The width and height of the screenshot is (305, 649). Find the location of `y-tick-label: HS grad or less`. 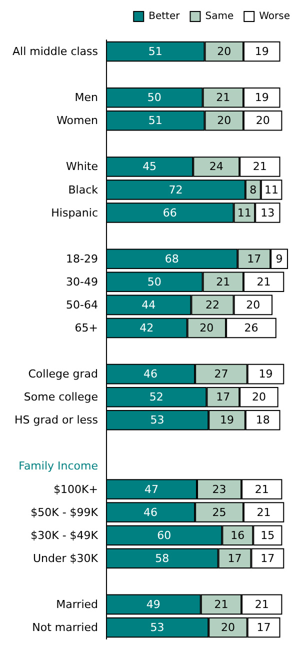

y-tick-label: HS grad or less is located at coordinates (56, 420).